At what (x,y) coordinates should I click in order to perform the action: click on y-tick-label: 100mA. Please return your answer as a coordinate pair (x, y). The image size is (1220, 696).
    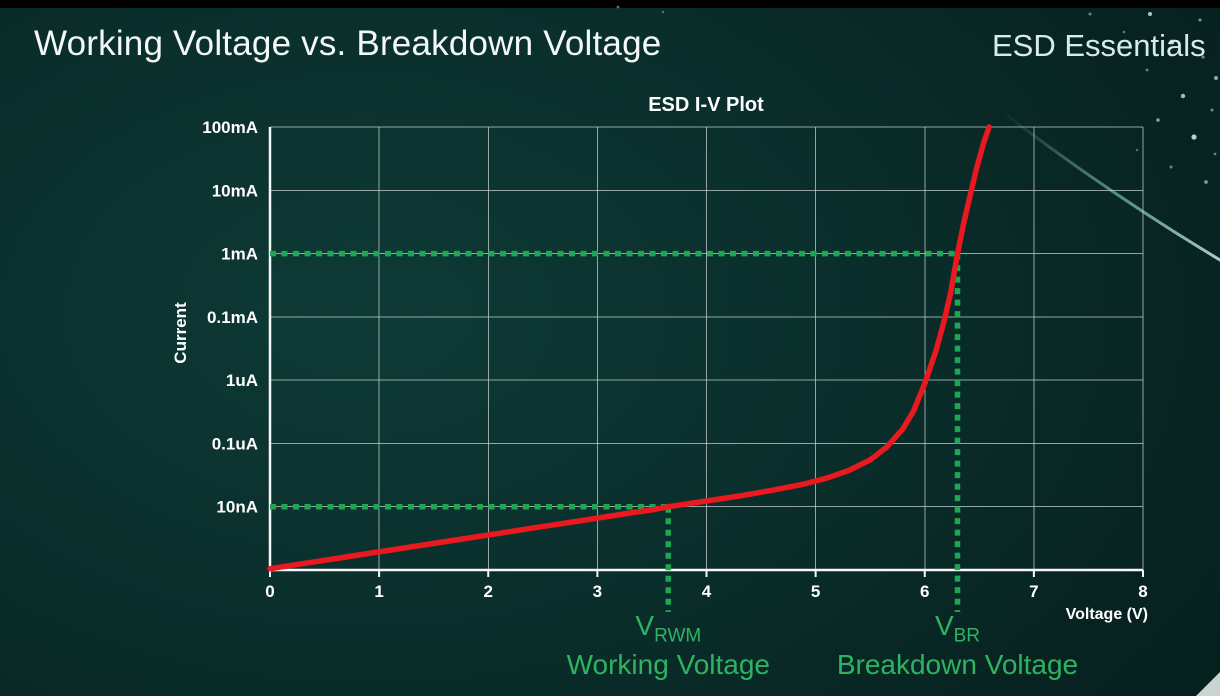
    Looking at the image, I should click on (230, 127).